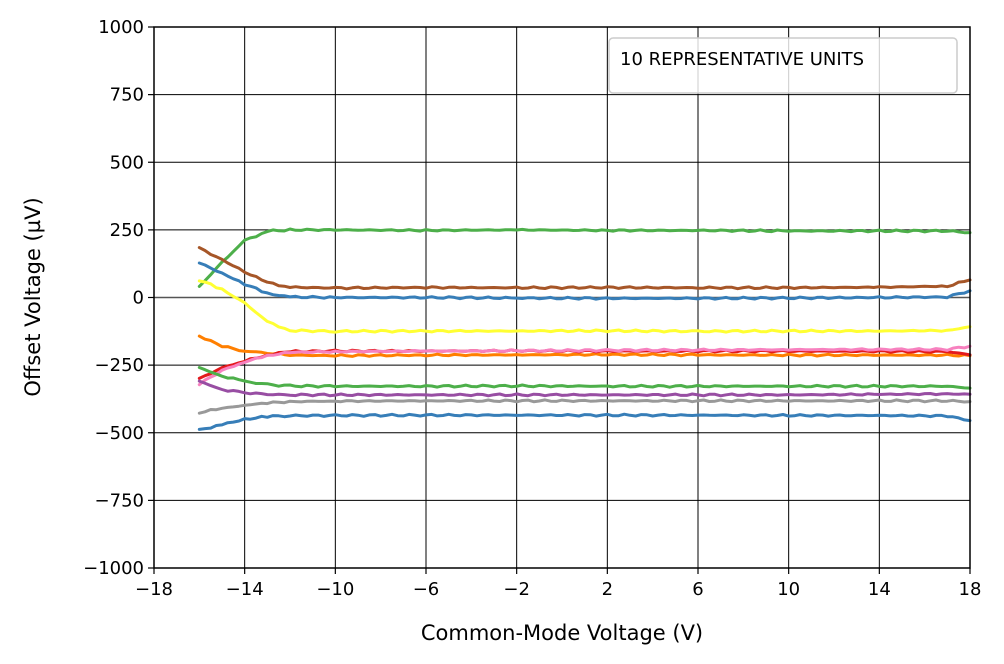 The width and height of the screenshot is (1004, 664). Describe the element at coordinates (245, 589) in the screenshot. I see `x-tick-label: −14` at that location.